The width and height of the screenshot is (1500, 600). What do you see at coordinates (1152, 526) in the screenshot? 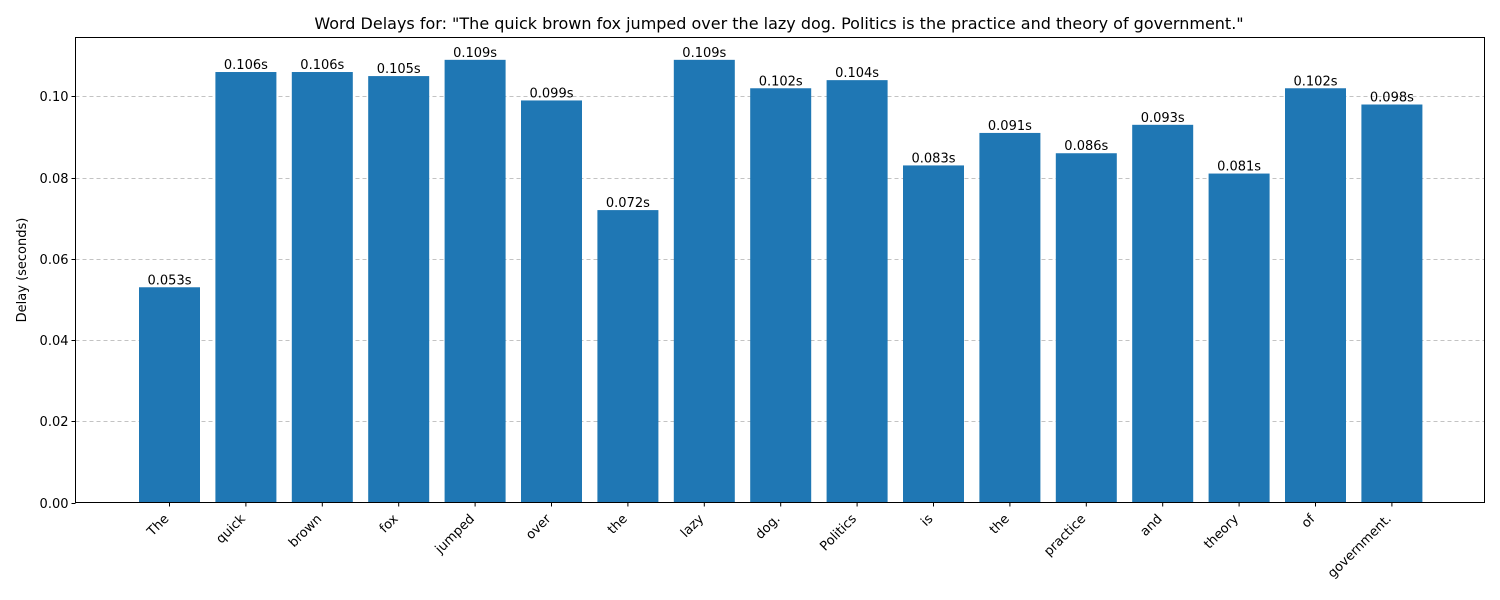
I see `x-tick-label: and` at bounding box center [1152, 526].